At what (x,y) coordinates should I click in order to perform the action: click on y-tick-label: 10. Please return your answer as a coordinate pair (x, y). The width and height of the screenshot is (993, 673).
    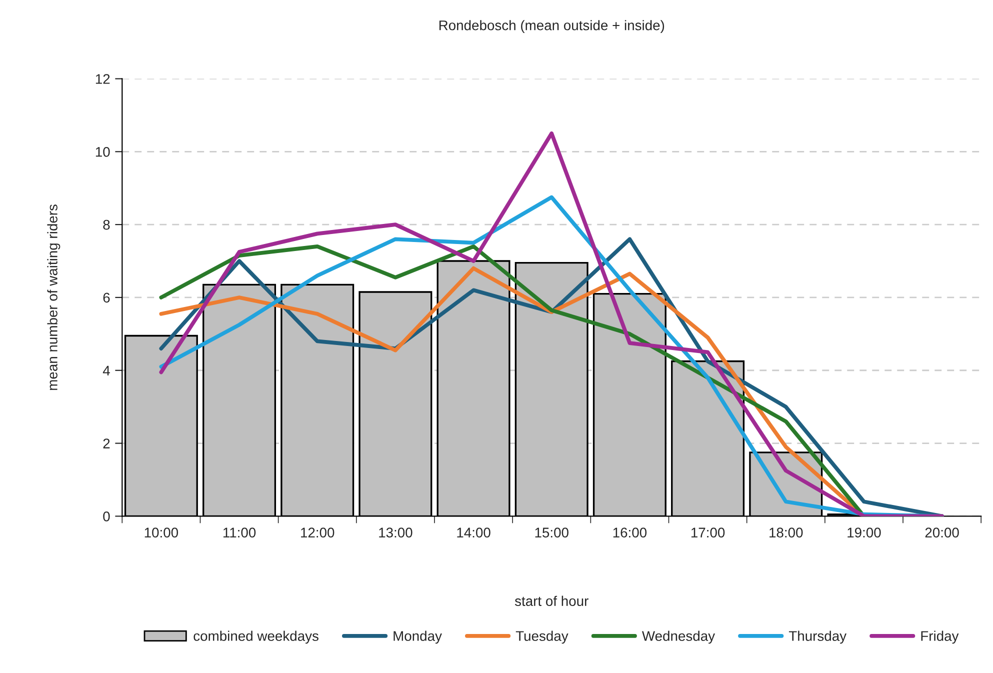
    Looking at the image, I should click on (103, 151).